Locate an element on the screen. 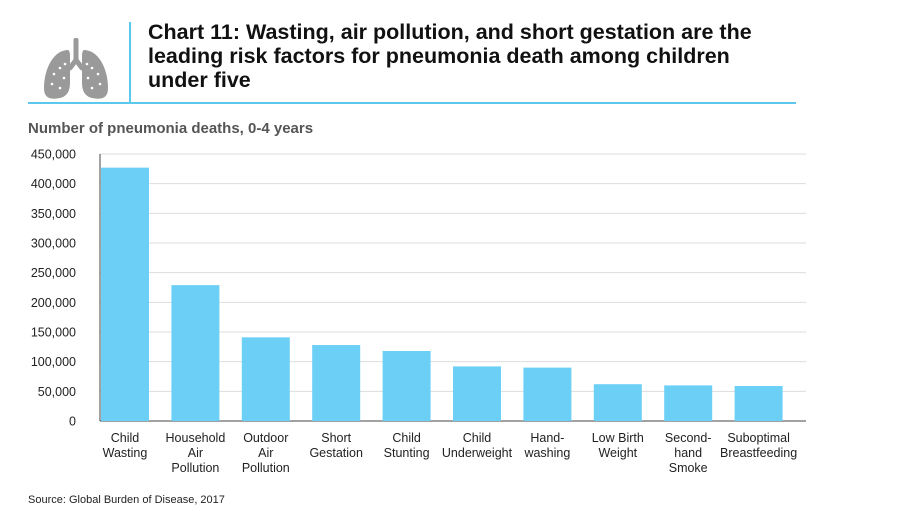  x-tick-label: Gestation is located at coordinates (336, 453).